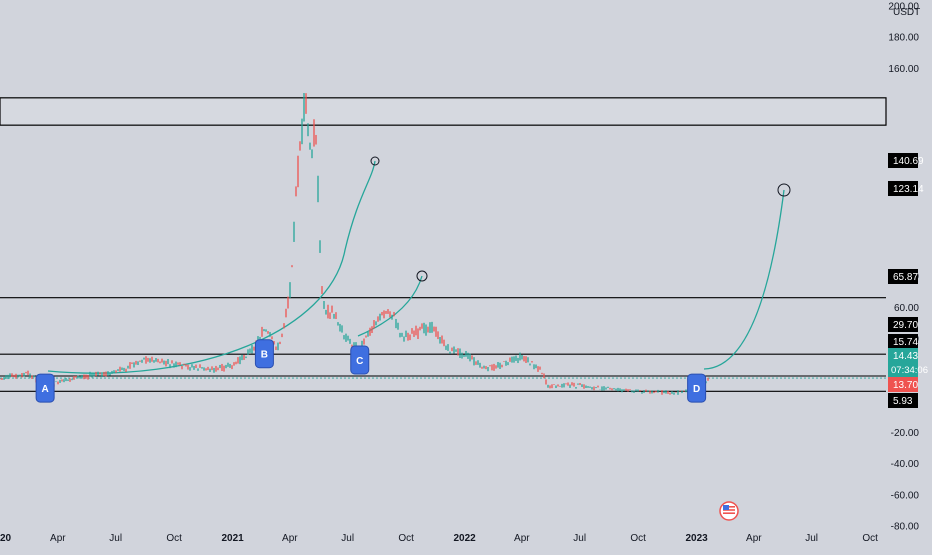 Image resolution: width=932 pixels, height=555 pixels. I want to click on price-label-level: 5.93, so click(903, 400).